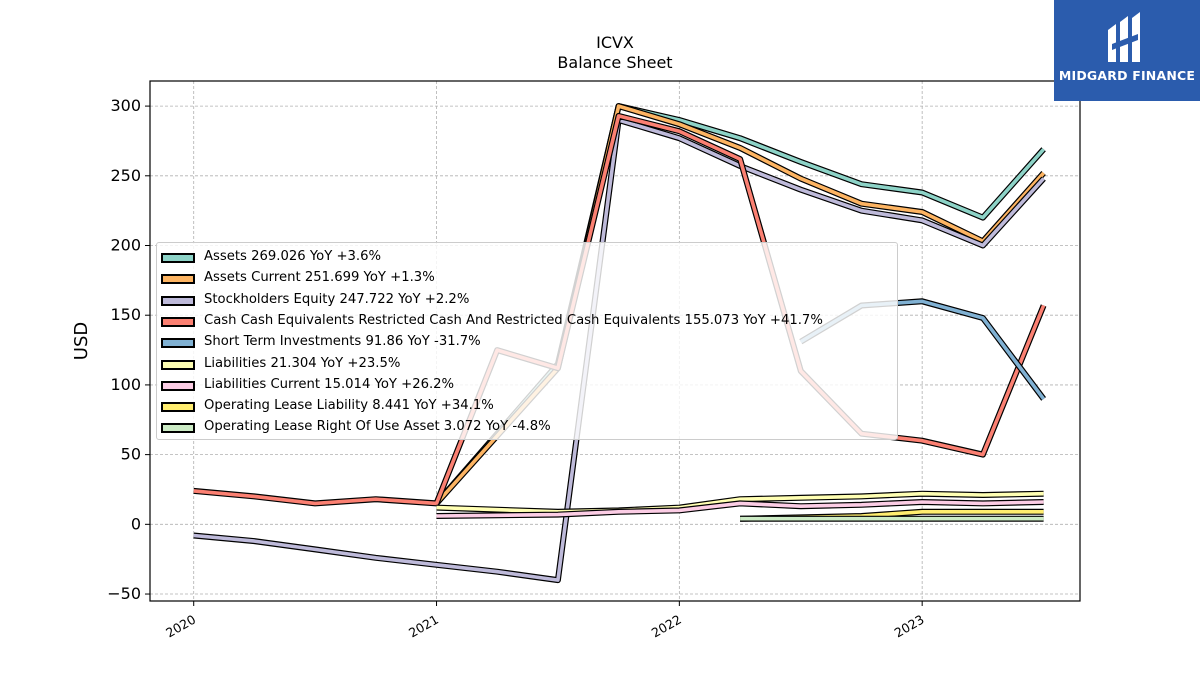 This screenshot has height=675, width=1200. What do you see at coordinates (615, 42) in the screenshot?
I see `chart-title: ICVX` at bounding box center [615, 42].